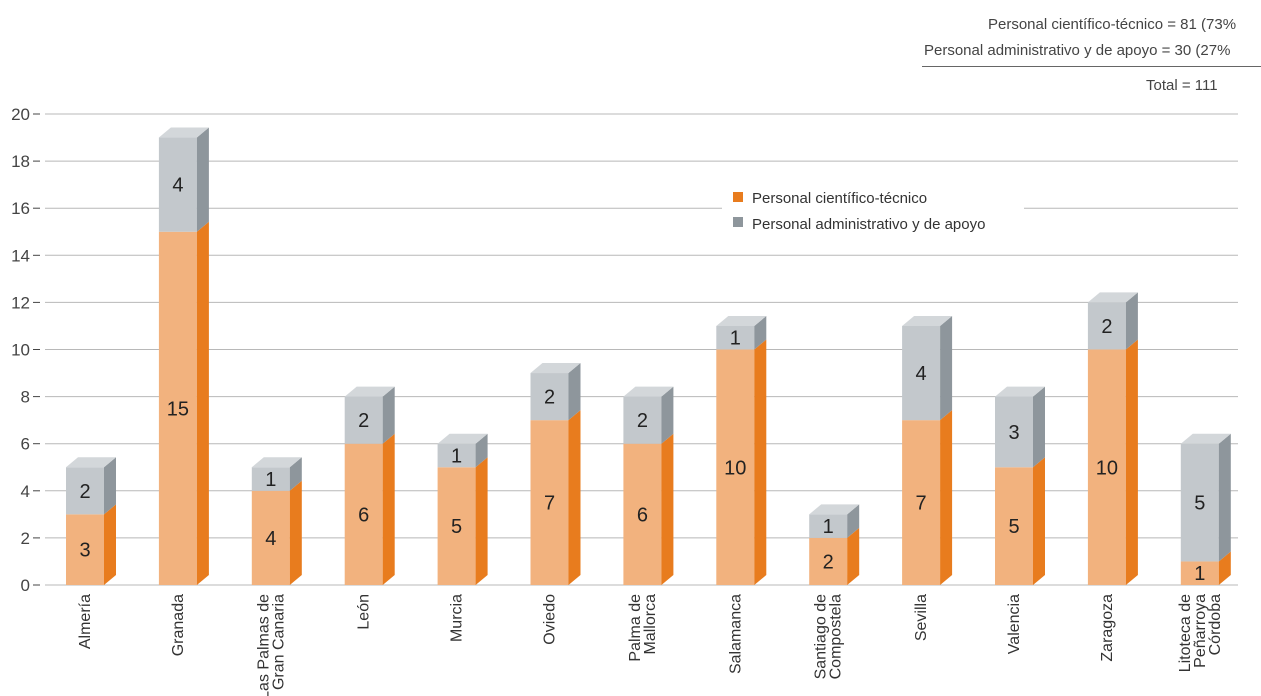 This screenshot has width=1261, height=696. Describe the element at coordinates (1112, 24) in the screenshot. I see `summary-tech: Personal científico-técnico = 81 (73%` at that location.